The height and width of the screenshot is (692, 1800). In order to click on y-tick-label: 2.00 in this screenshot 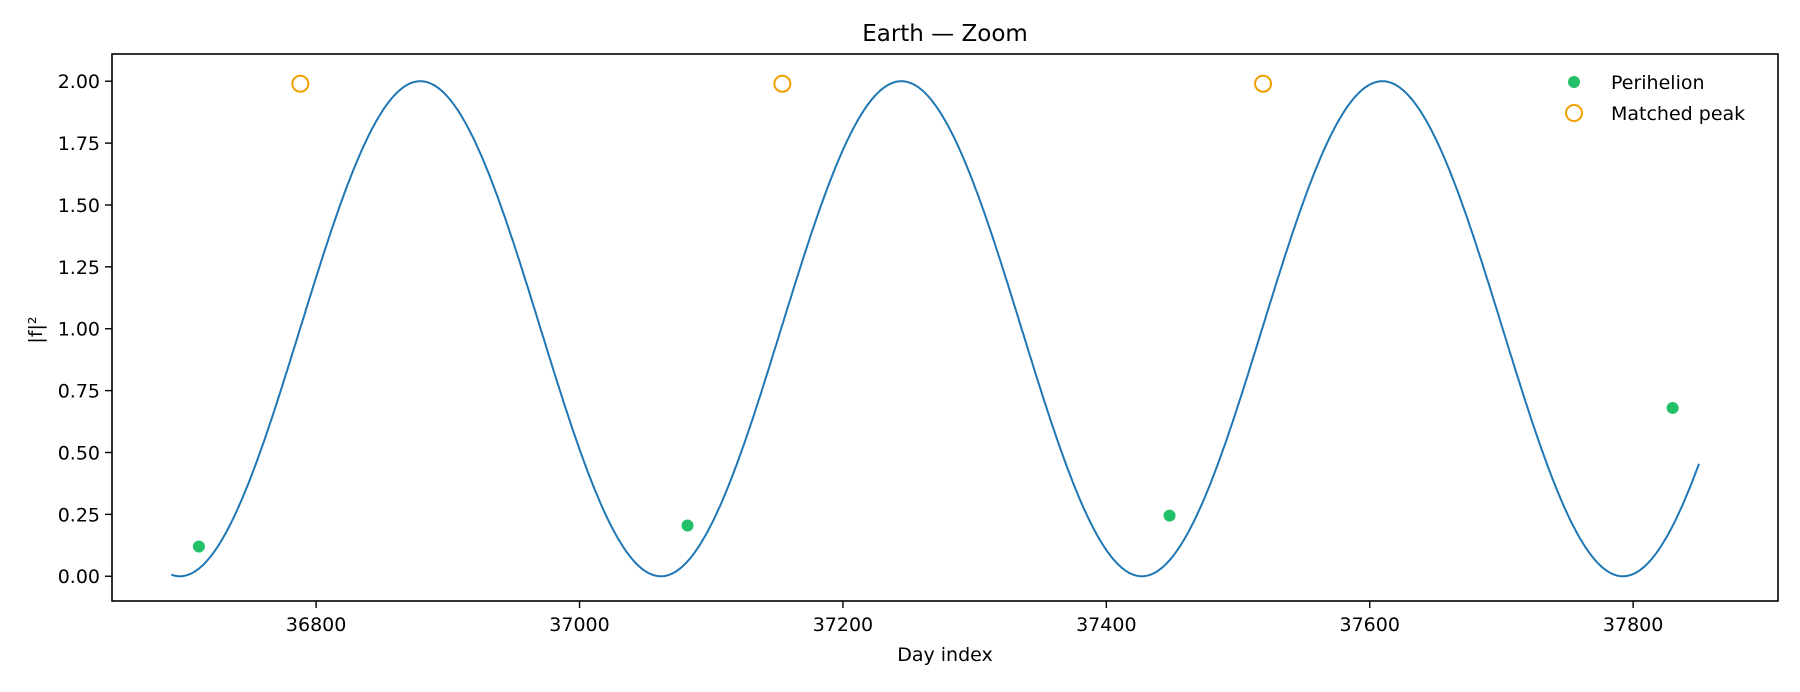, I will do `click(79, 82)`.